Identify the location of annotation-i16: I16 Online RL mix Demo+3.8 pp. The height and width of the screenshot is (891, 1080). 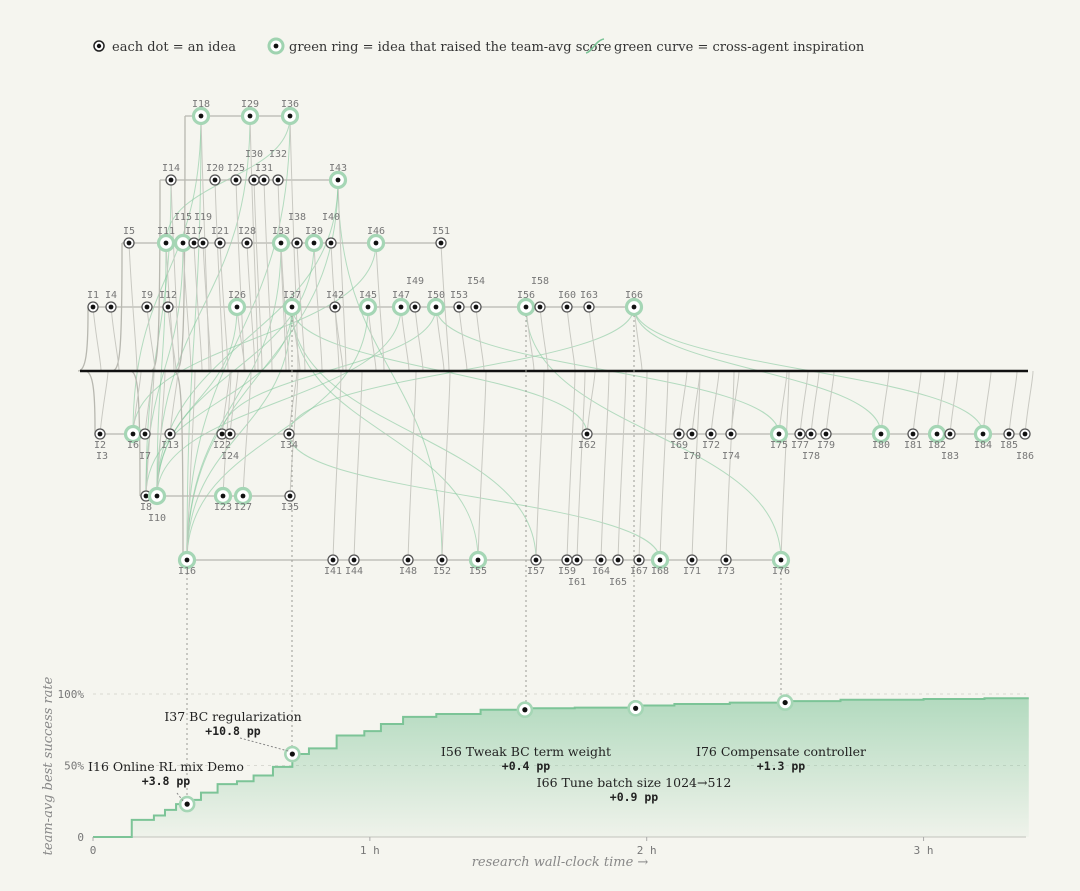
(166, 786).